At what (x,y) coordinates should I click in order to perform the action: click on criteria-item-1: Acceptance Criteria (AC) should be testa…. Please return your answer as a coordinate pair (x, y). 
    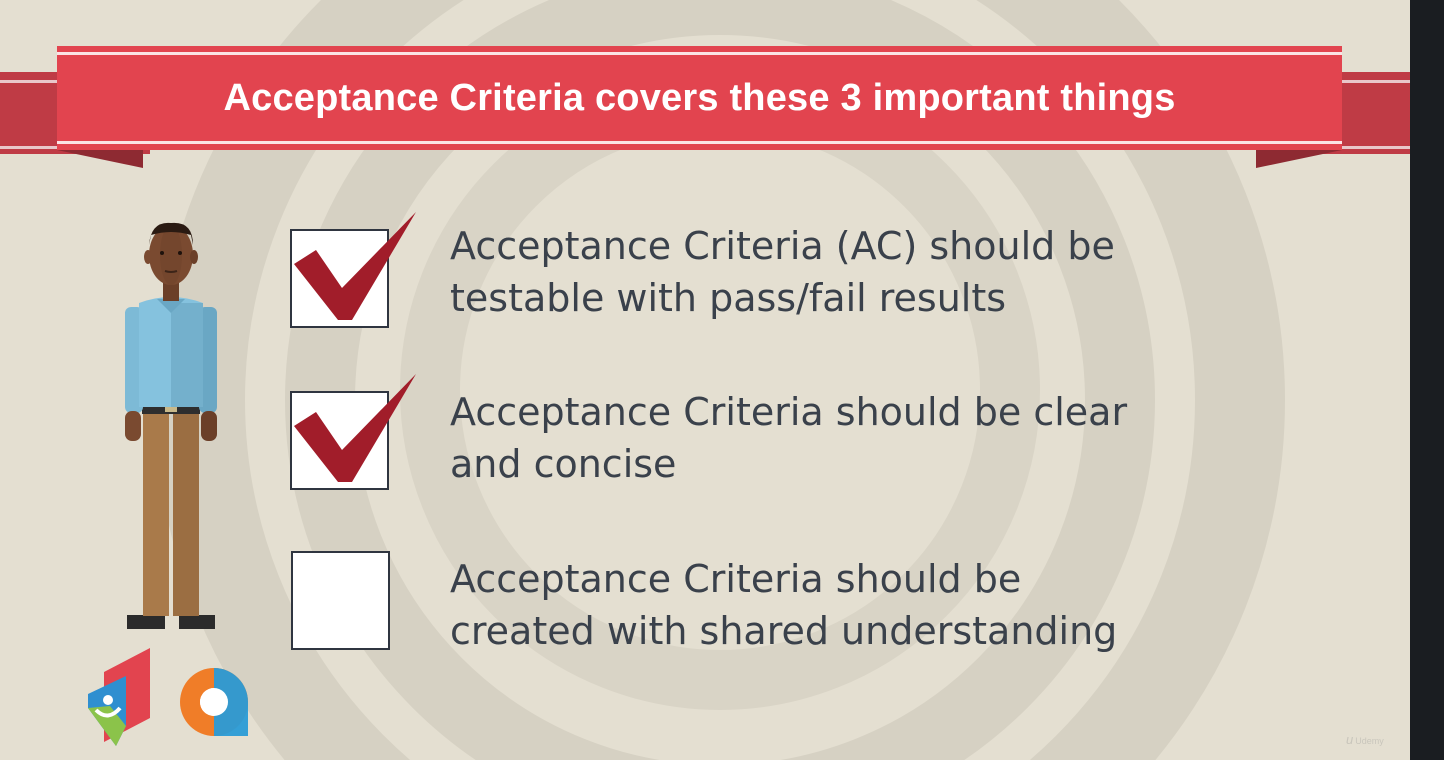
    Looking at the image, I should click on (830, 272).